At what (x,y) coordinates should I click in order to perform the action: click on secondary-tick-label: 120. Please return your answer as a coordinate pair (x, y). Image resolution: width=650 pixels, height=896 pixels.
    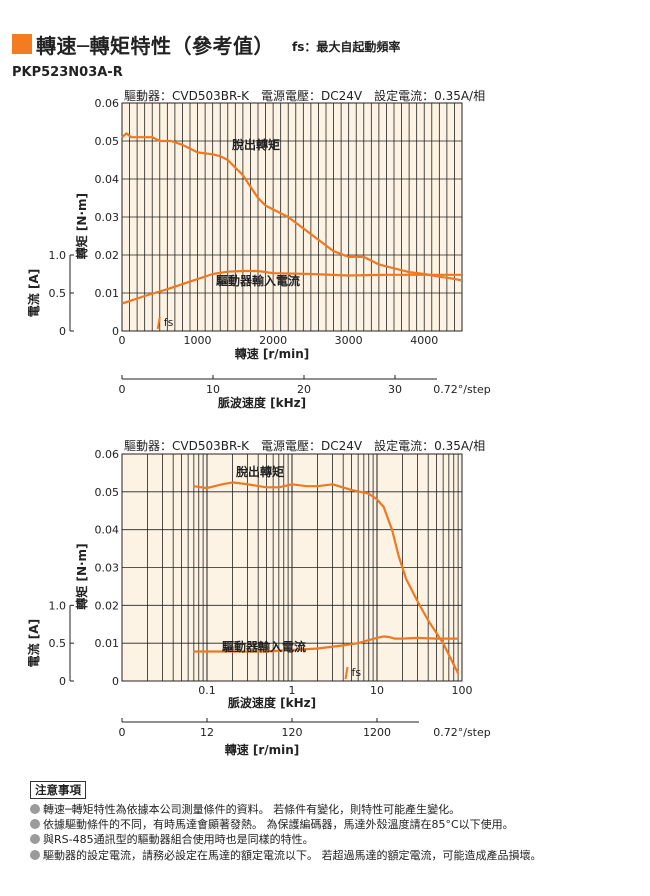
    Looking at the image, I should click on (292, 732).